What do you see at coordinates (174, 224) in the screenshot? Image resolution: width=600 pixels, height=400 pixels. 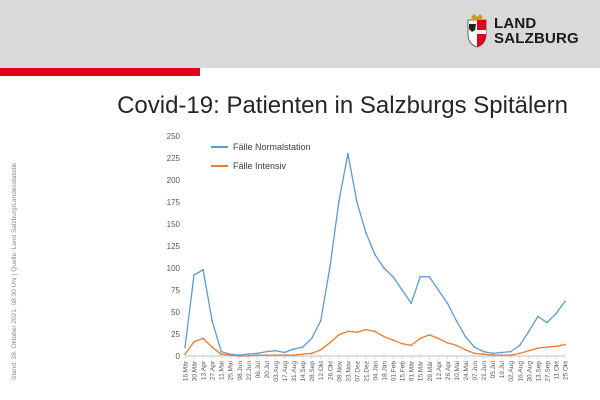 I see `y-tick-label: 150` at bounding box center [174, 224].